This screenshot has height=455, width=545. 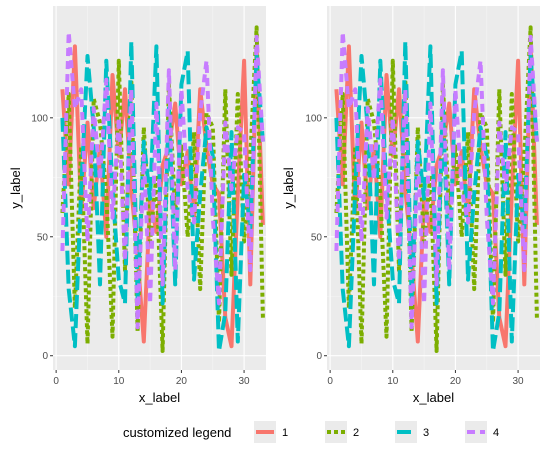 I want to click on legend-title: customized legend, so click(x=177, y=432).